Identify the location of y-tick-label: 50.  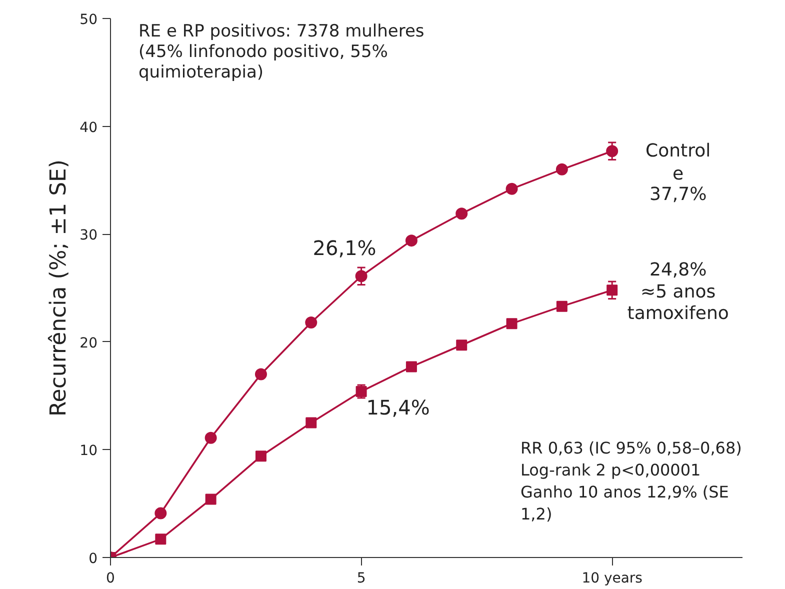
(89, 20).